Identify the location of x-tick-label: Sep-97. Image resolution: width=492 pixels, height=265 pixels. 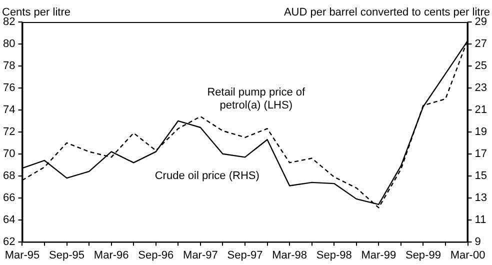
(245, 255).